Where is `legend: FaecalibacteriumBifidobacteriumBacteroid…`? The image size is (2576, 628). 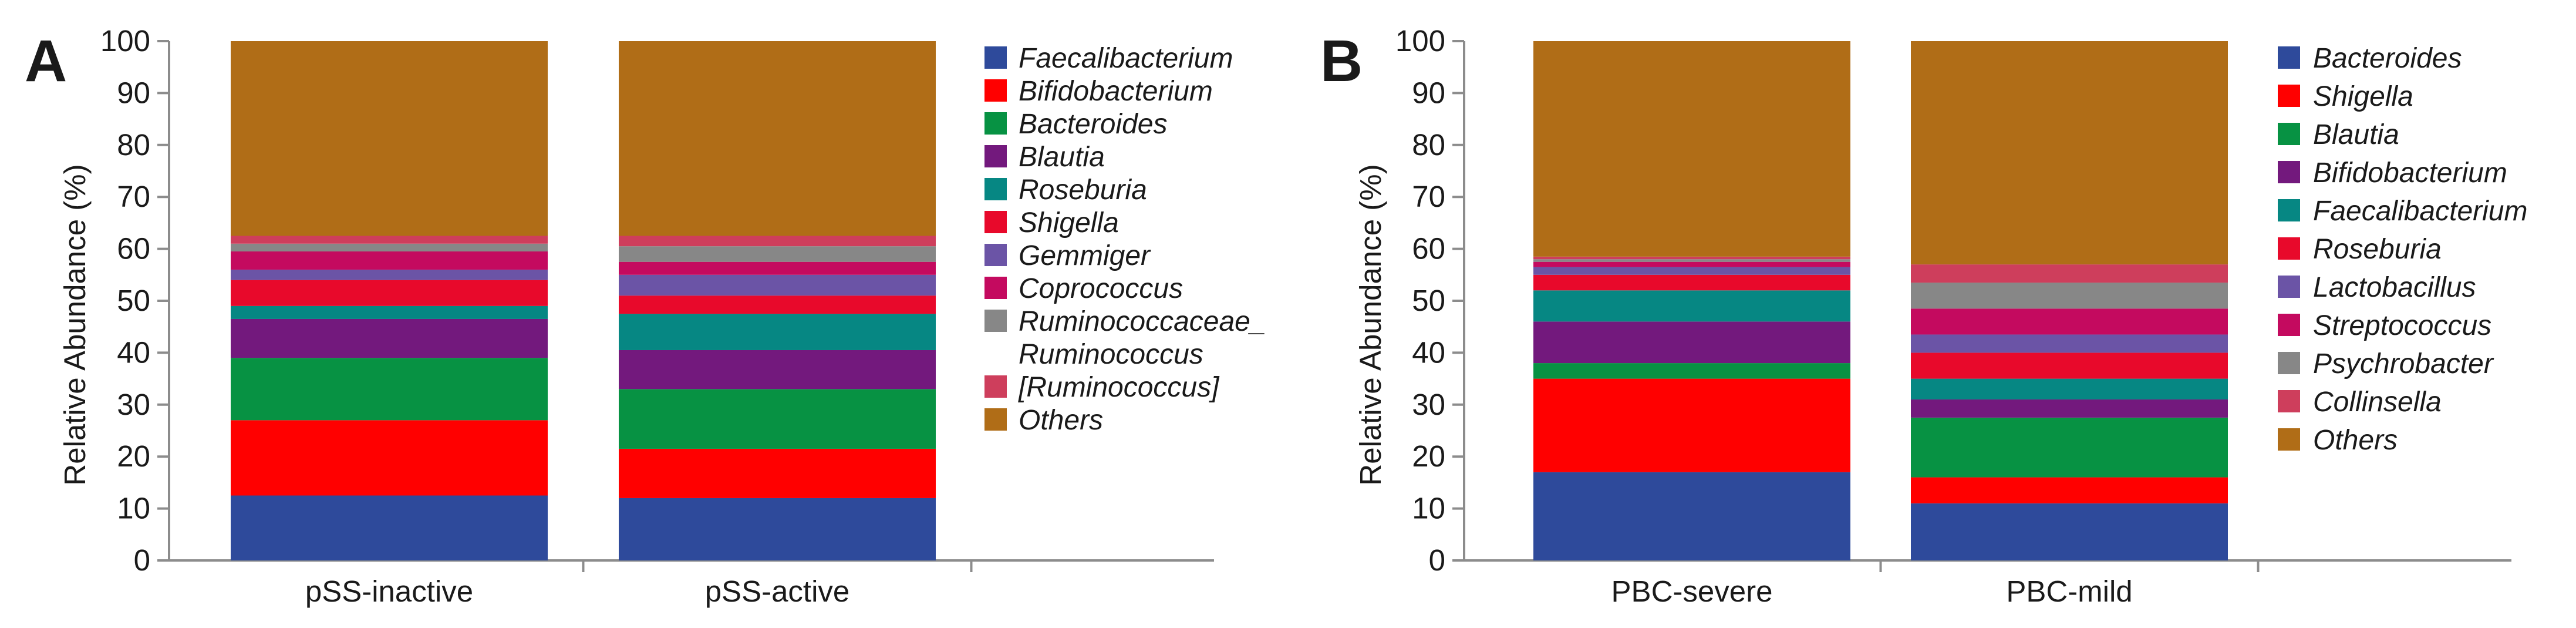
legend: FaecalibacteriumBifidobacteriumBacteroid… is located at coordinates (1125, 239).